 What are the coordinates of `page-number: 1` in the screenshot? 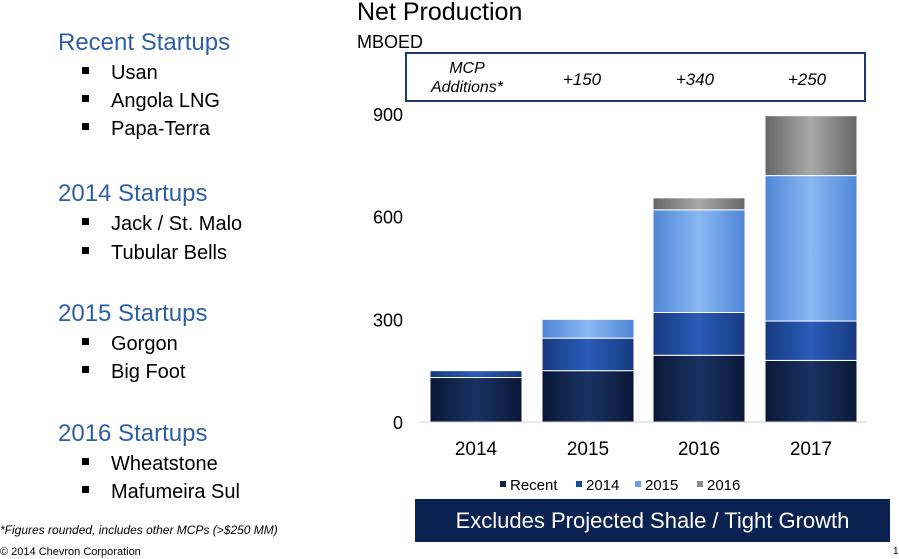 It's located at (896, 551).